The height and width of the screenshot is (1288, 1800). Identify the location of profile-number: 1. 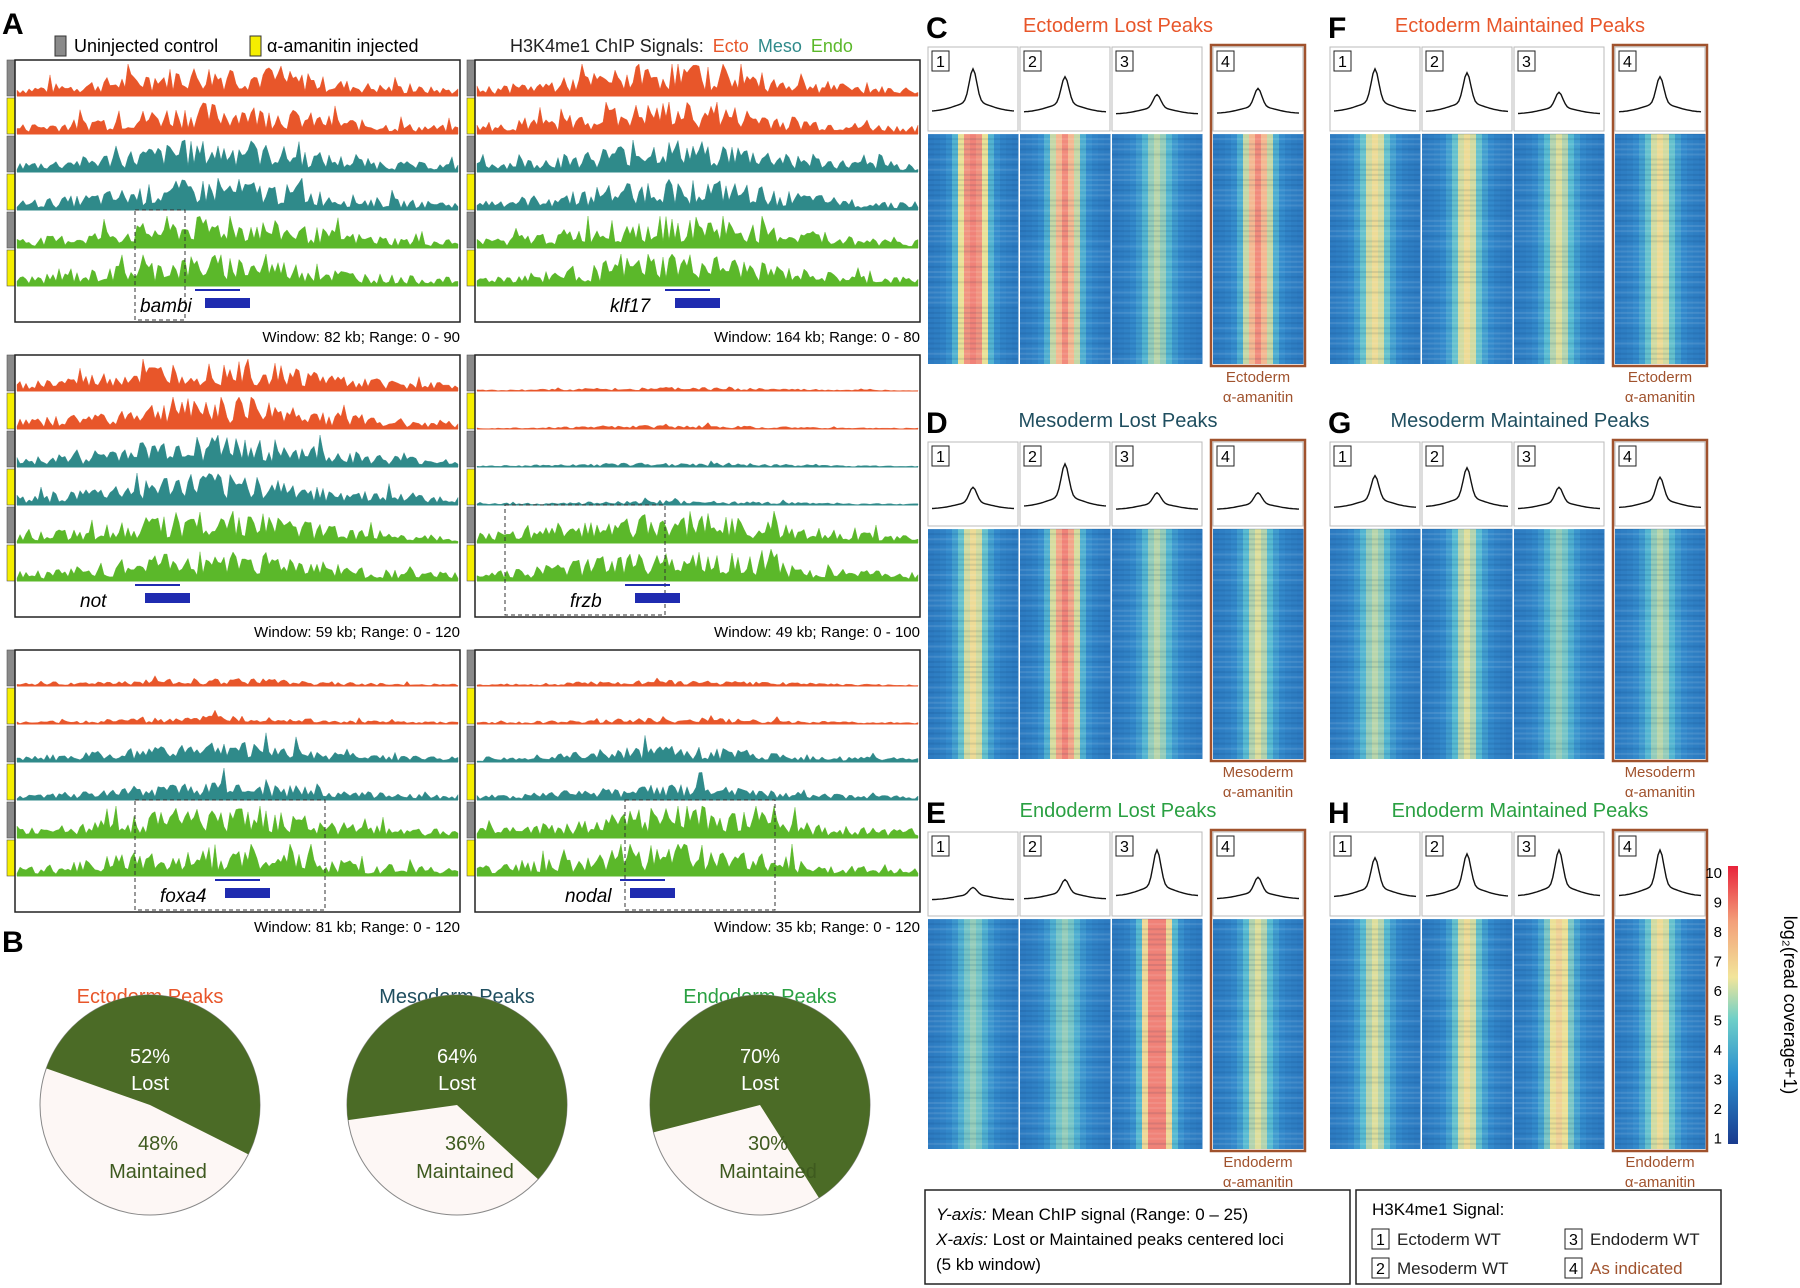
(940, 62).